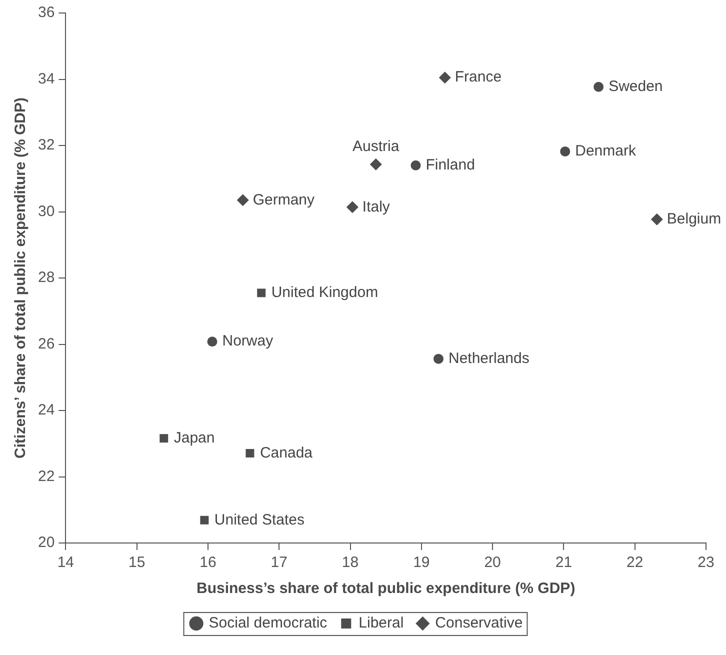 The image size is (726, 655). I want to click on y-tick-label: 20, so click(46, 543).